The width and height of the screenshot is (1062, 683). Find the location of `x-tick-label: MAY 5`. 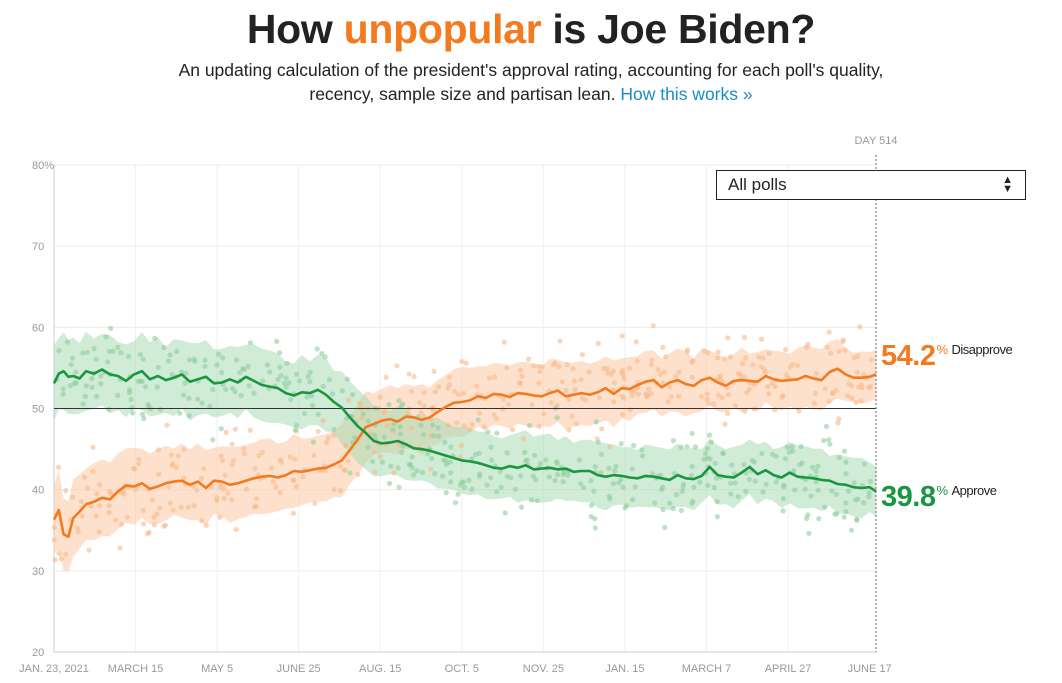

x-tick-label: MAY 5 is located at coordinates (217, 669).